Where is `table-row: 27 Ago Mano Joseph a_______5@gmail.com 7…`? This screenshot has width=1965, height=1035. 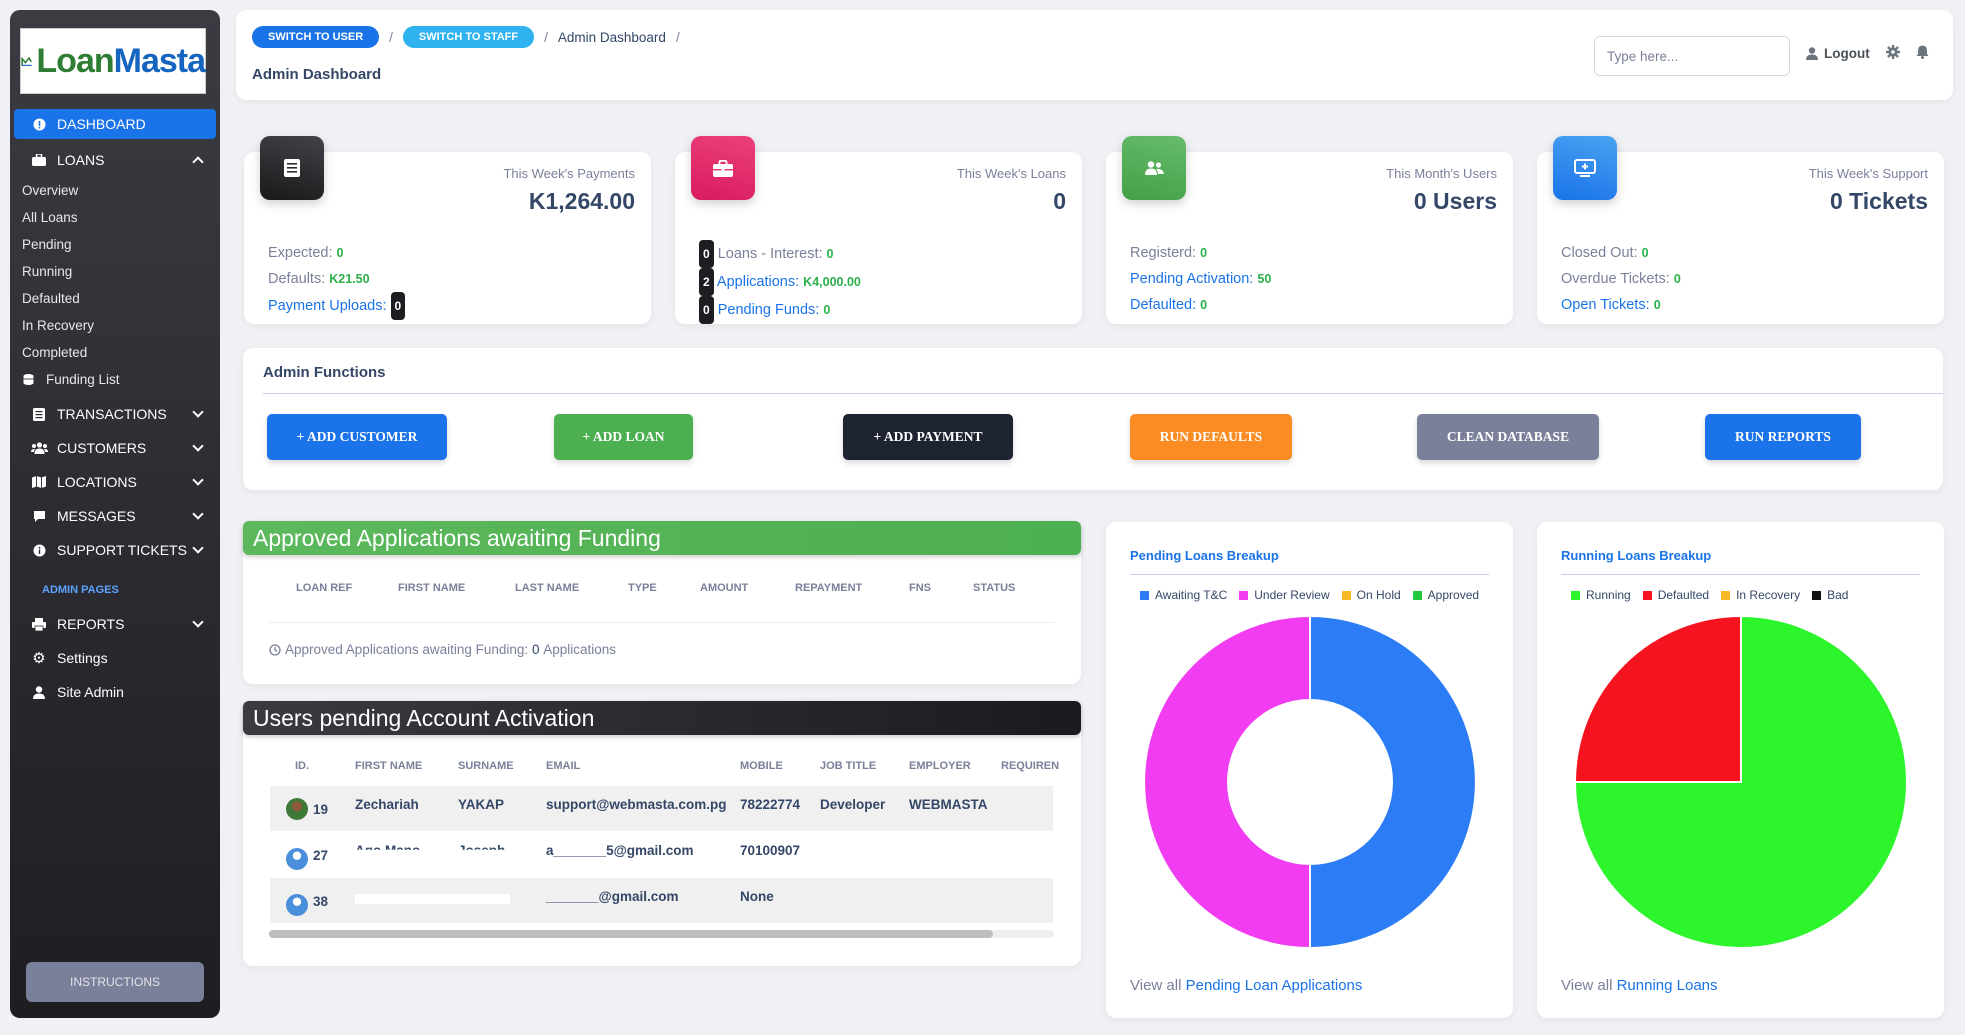
table-row: 27 Ago Mano Joseph a_______5@gmail.com 7… is located at coordinates (661, 854).